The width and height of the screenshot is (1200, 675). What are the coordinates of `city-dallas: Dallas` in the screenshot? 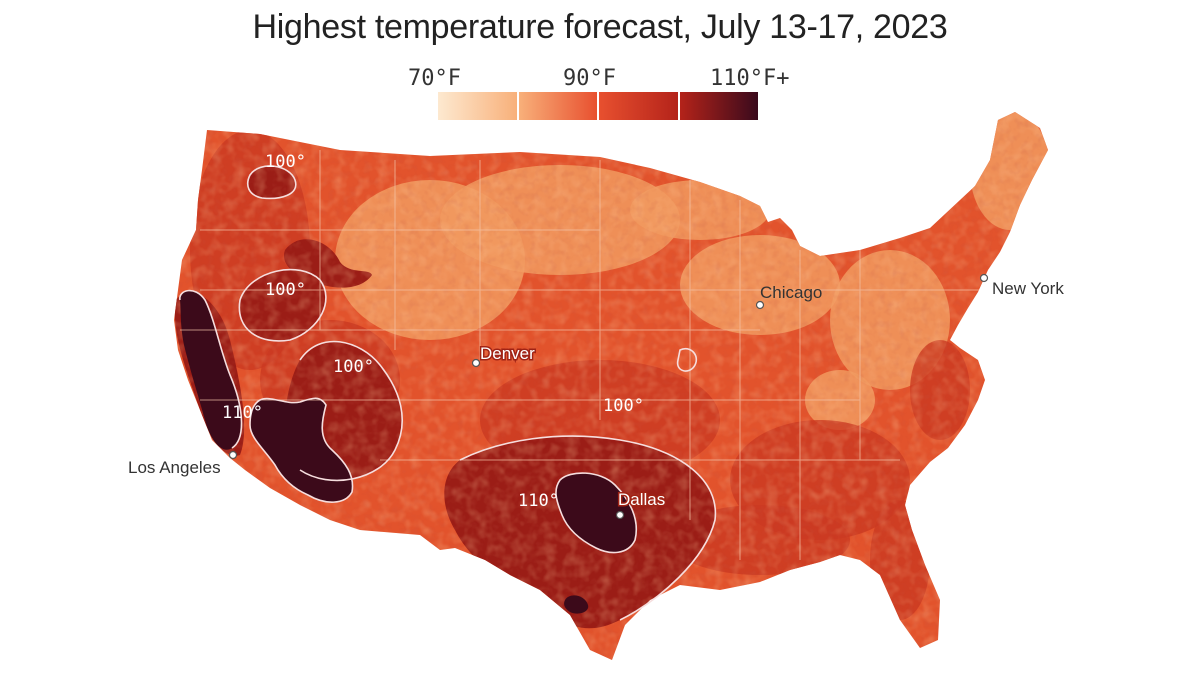 It's located at (641, 504).